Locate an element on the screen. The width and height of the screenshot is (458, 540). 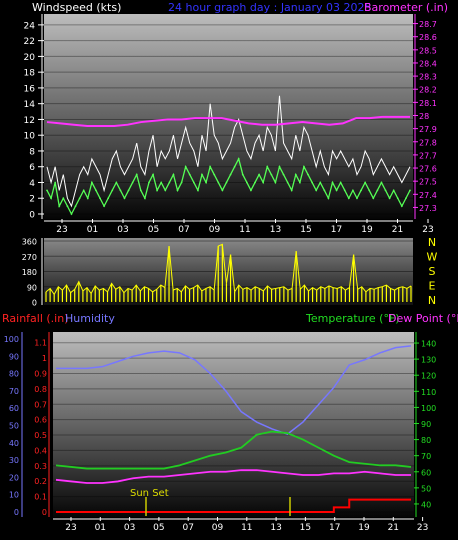
x-tick-label: 05 is located at coordinates (153, 230).